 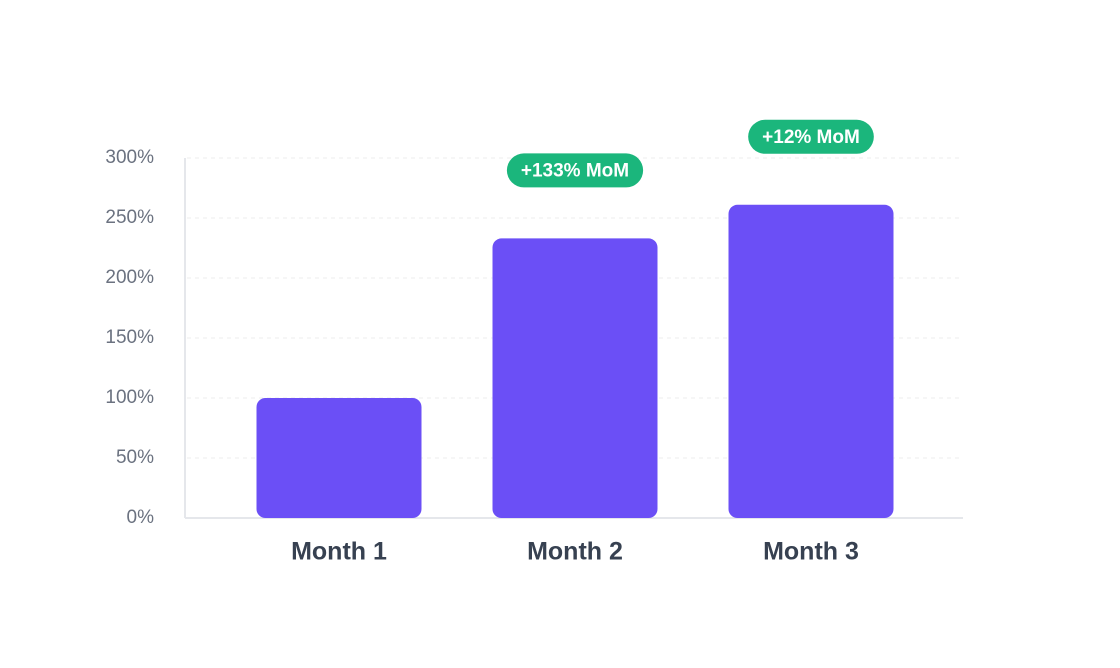 I want to click on y-tick-label: 50%, so click(x=135, y=457).